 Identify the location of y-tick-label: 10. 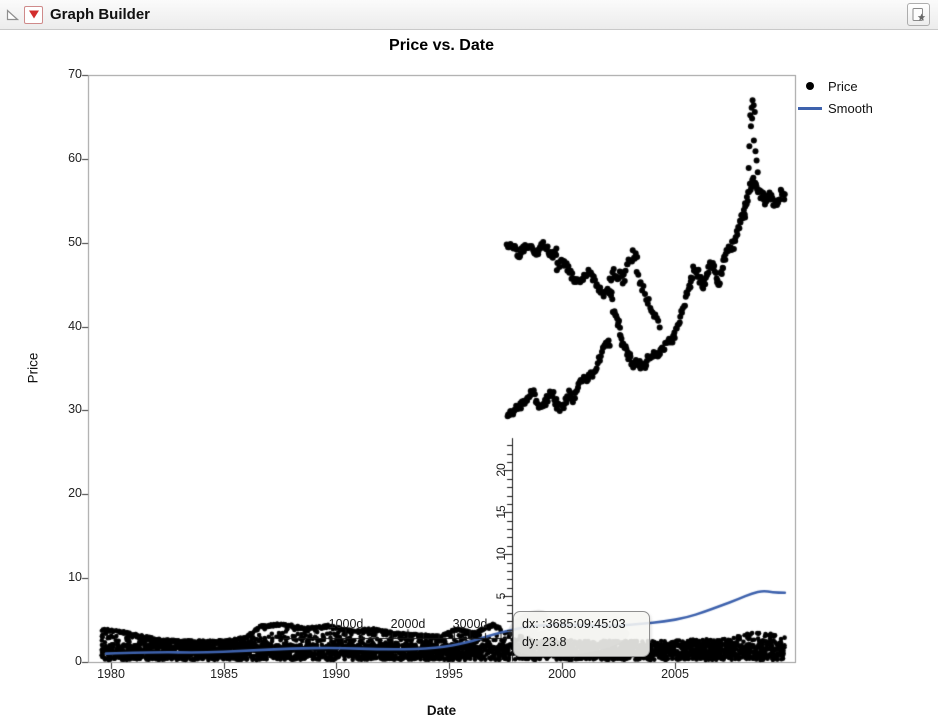
(75, 577).